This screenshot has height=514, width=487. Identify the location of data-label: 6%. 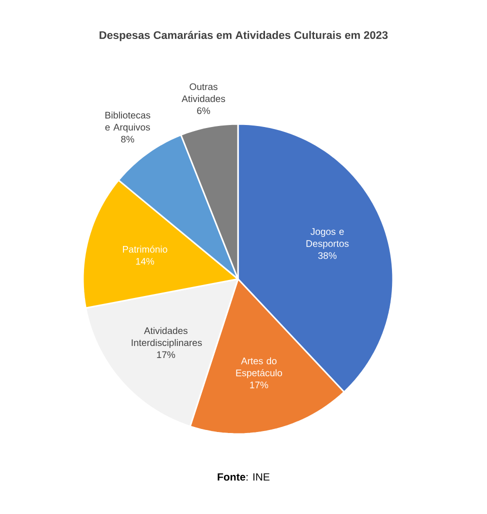
(203, 110).